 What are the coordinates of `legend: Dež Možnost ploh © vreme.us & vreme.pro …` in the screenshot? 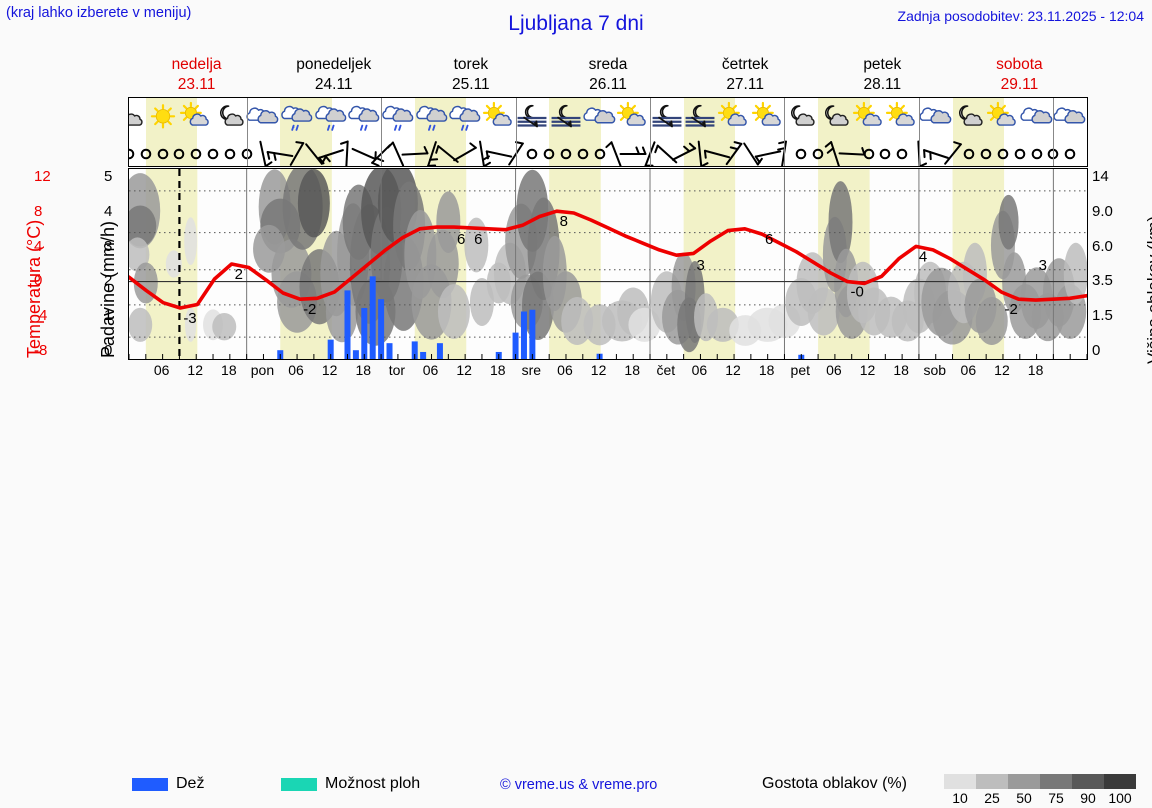 It's located at (576, 406).